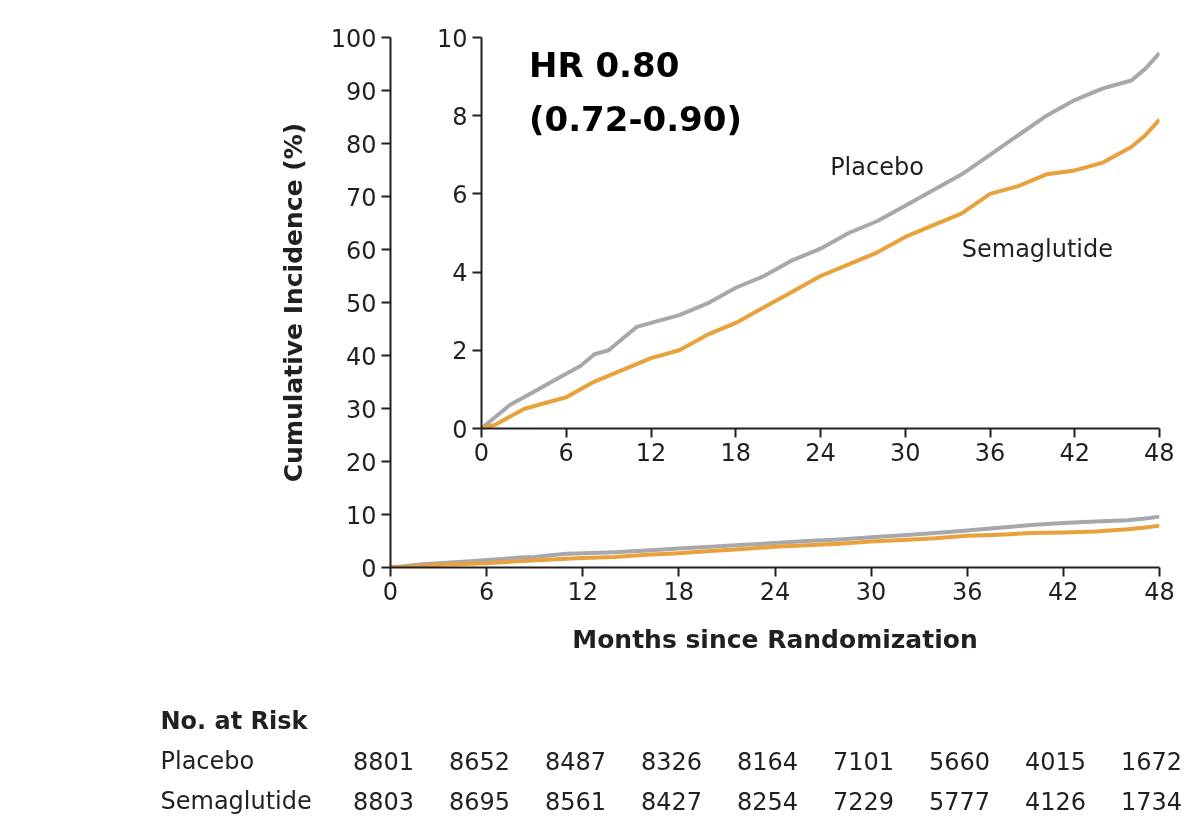 This screenshot has width=1200, height=817. What do you see at coordinates (671, 761) in the screenshot?
I see `text: Placebo 8801 8652 8487 8326 8164 7101 5660 4015 1672` at bounding box center [671, 761].